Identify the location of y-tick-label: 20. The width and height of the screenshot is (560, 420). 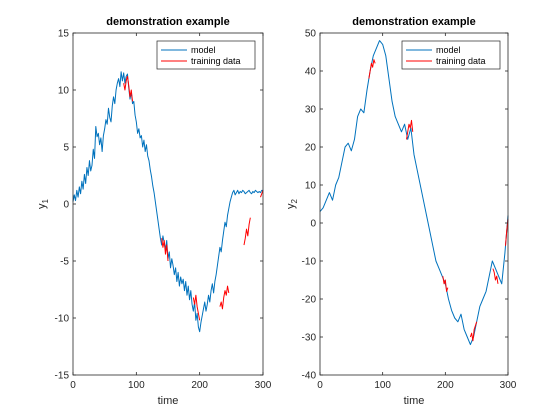
(311, 148).